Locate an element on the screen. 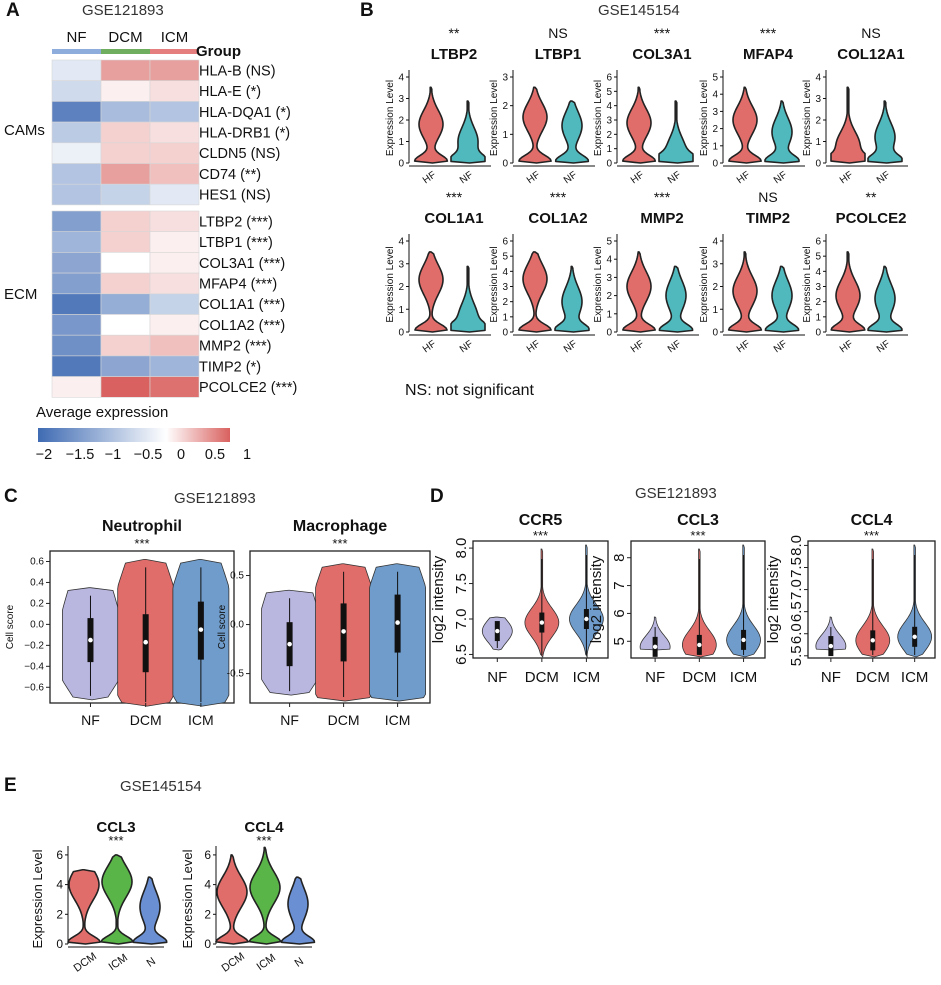 Image resolution: width=941 pixels, height=985 pixels. series-title: CCL3 is located at coordinates (115, 827).